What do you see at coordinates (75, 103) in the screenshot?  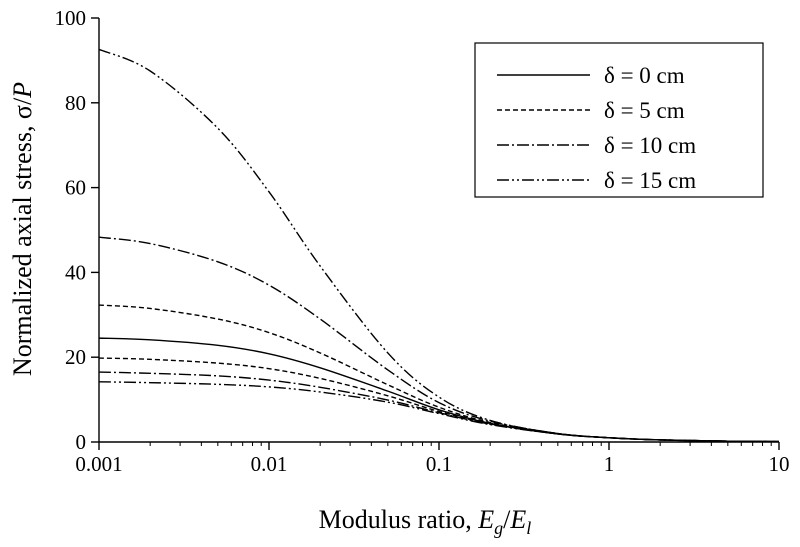 I see `y-tick-label: 80` at bounding box center [75, 103].